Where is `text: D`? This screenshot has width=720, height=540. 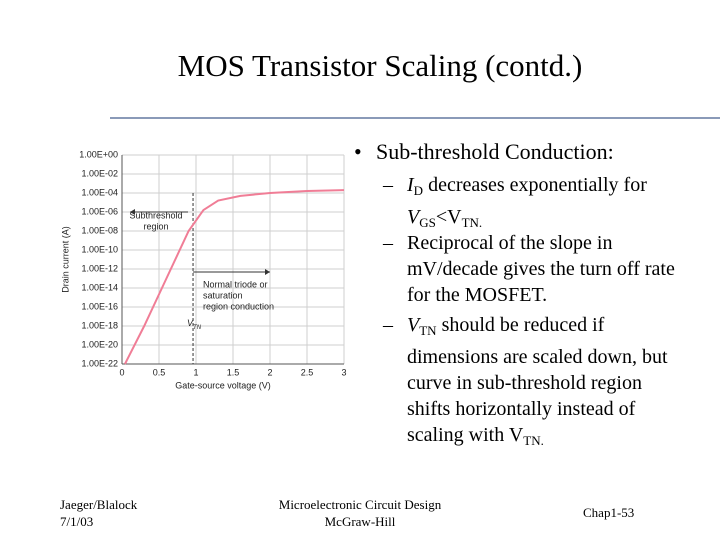
text: D is located at coordinates (418, 190).